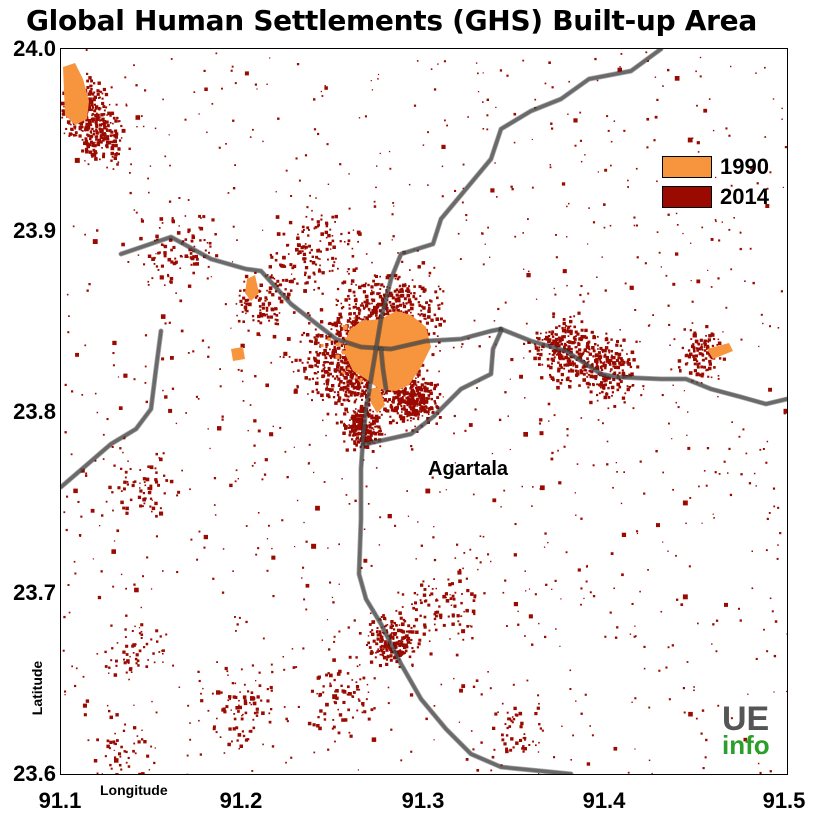  What do you see at coordinates (687, 197) in the screenshot?
I see `legend-swatch-2014` at bounding box center [687, 197].